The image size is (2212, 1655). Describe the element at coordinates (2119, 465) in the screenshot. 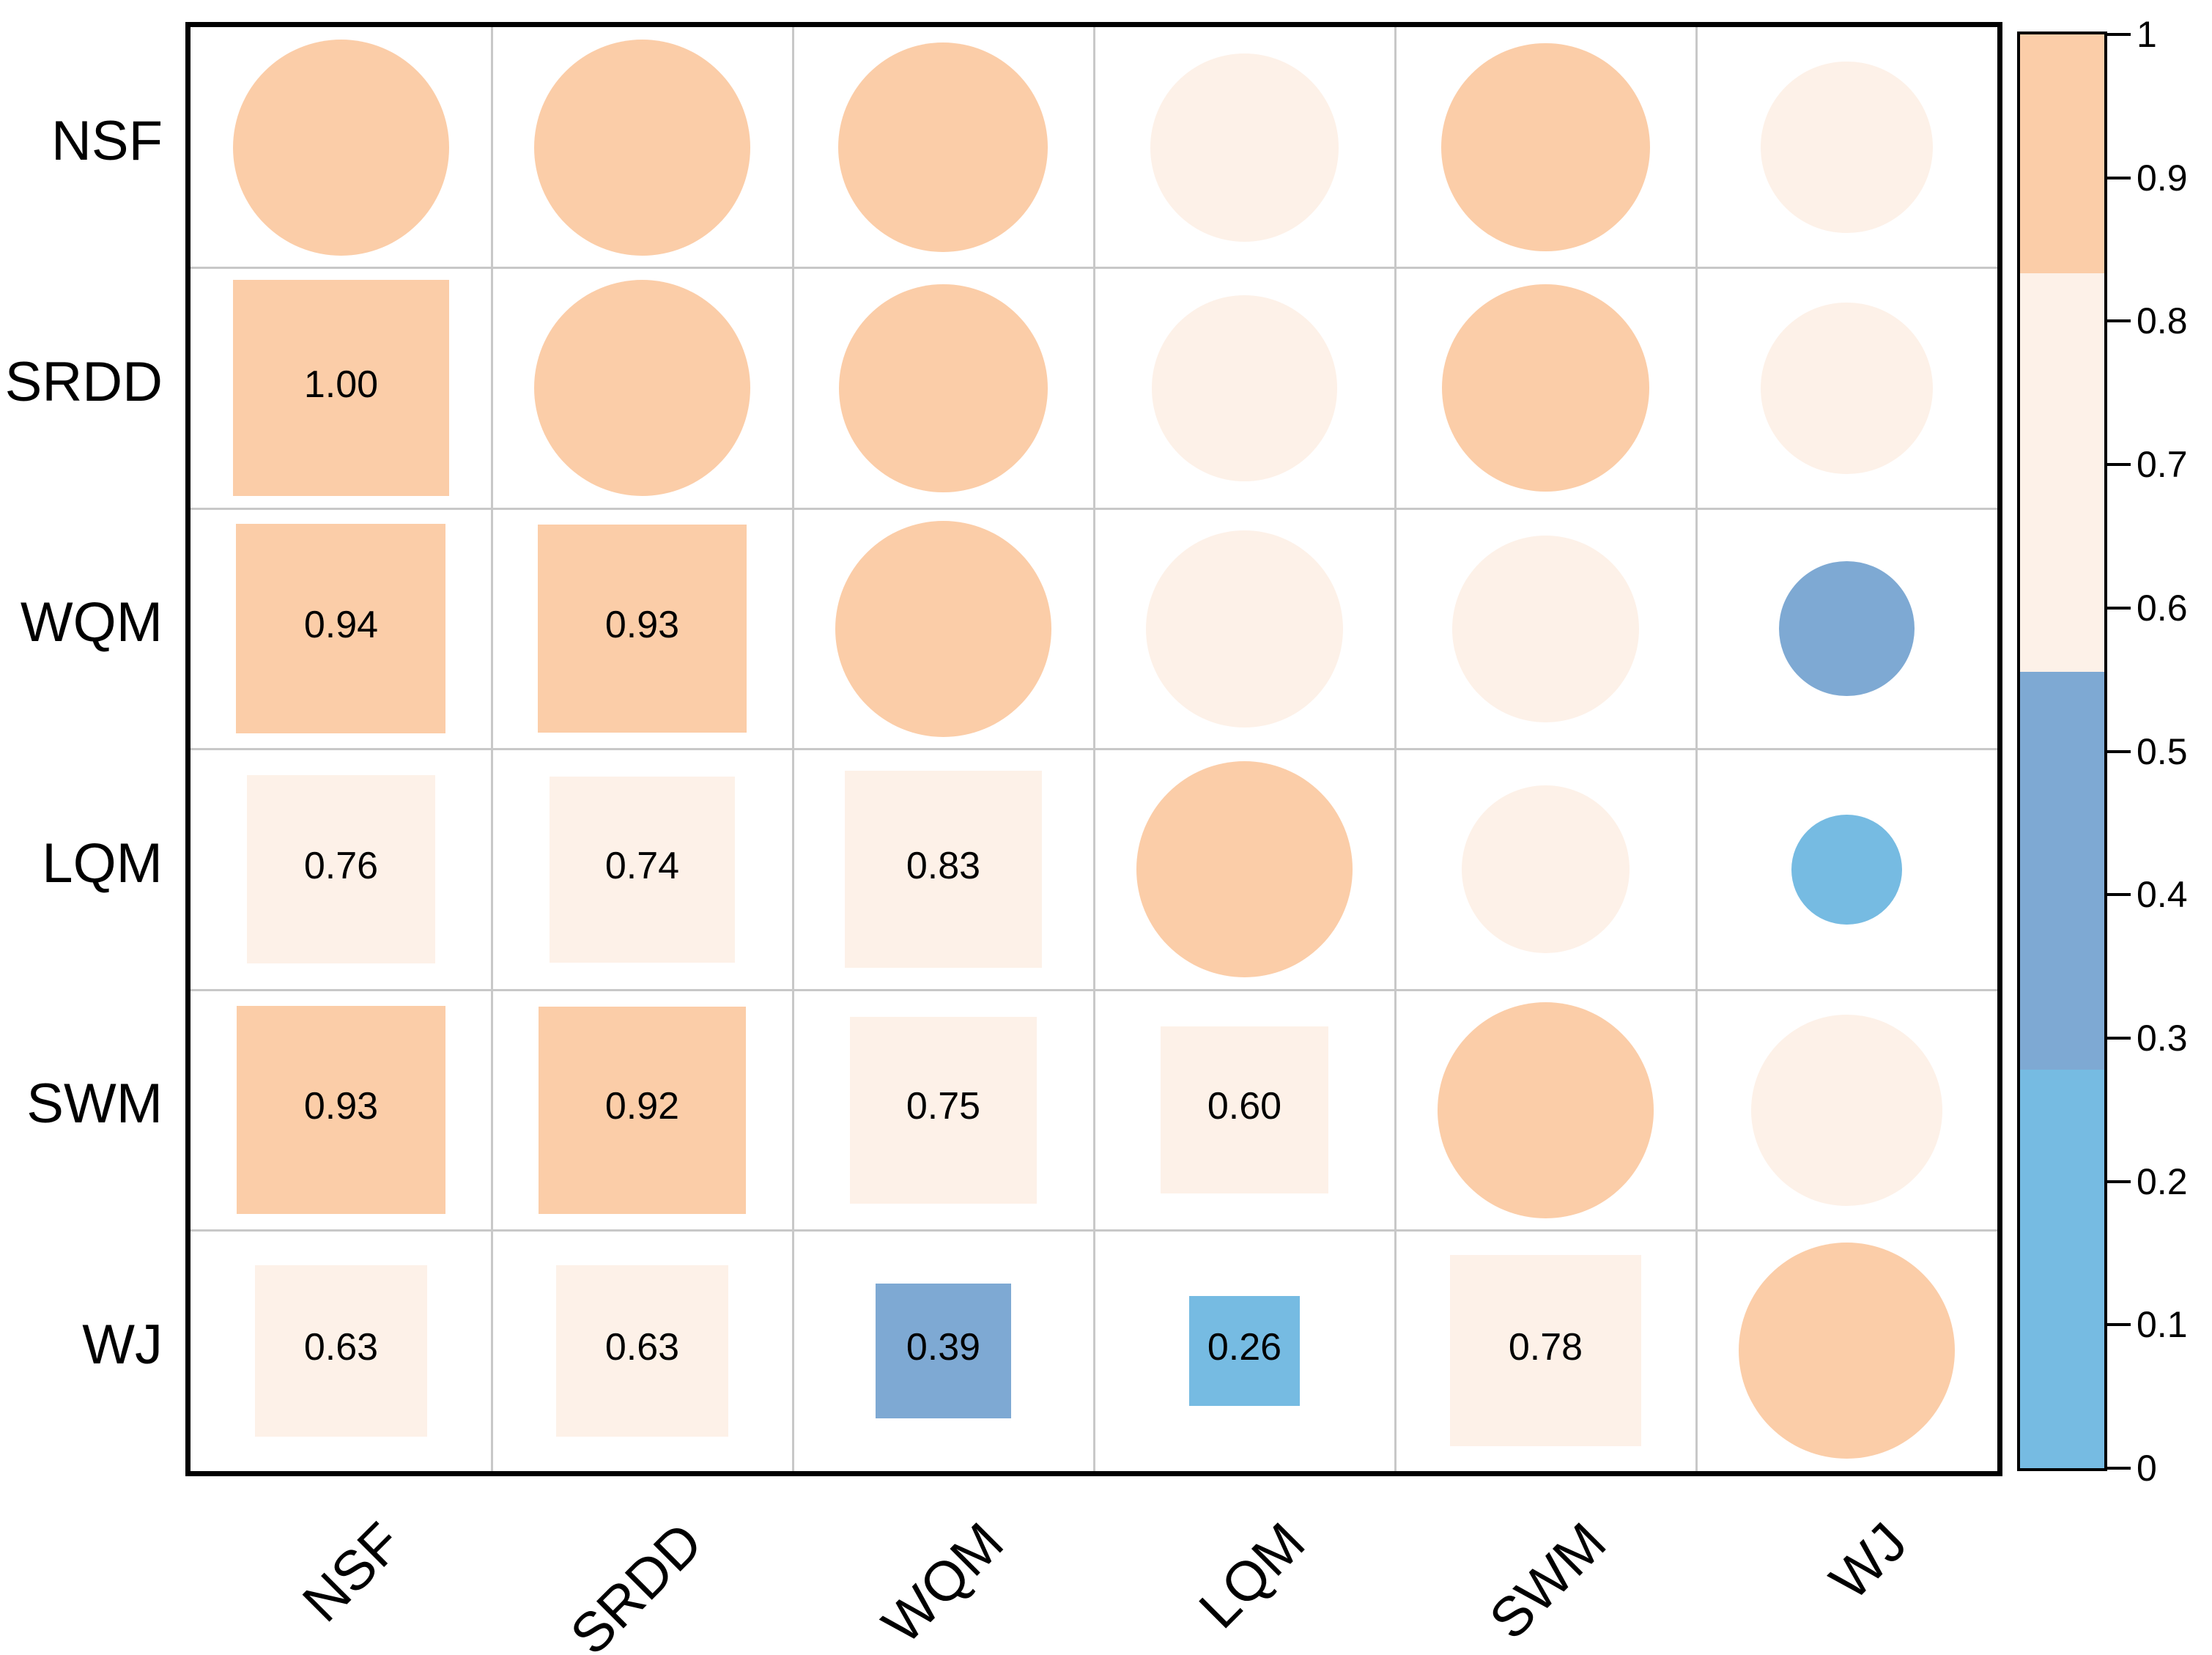

I see `colorbar-tick-0.7` at that location.